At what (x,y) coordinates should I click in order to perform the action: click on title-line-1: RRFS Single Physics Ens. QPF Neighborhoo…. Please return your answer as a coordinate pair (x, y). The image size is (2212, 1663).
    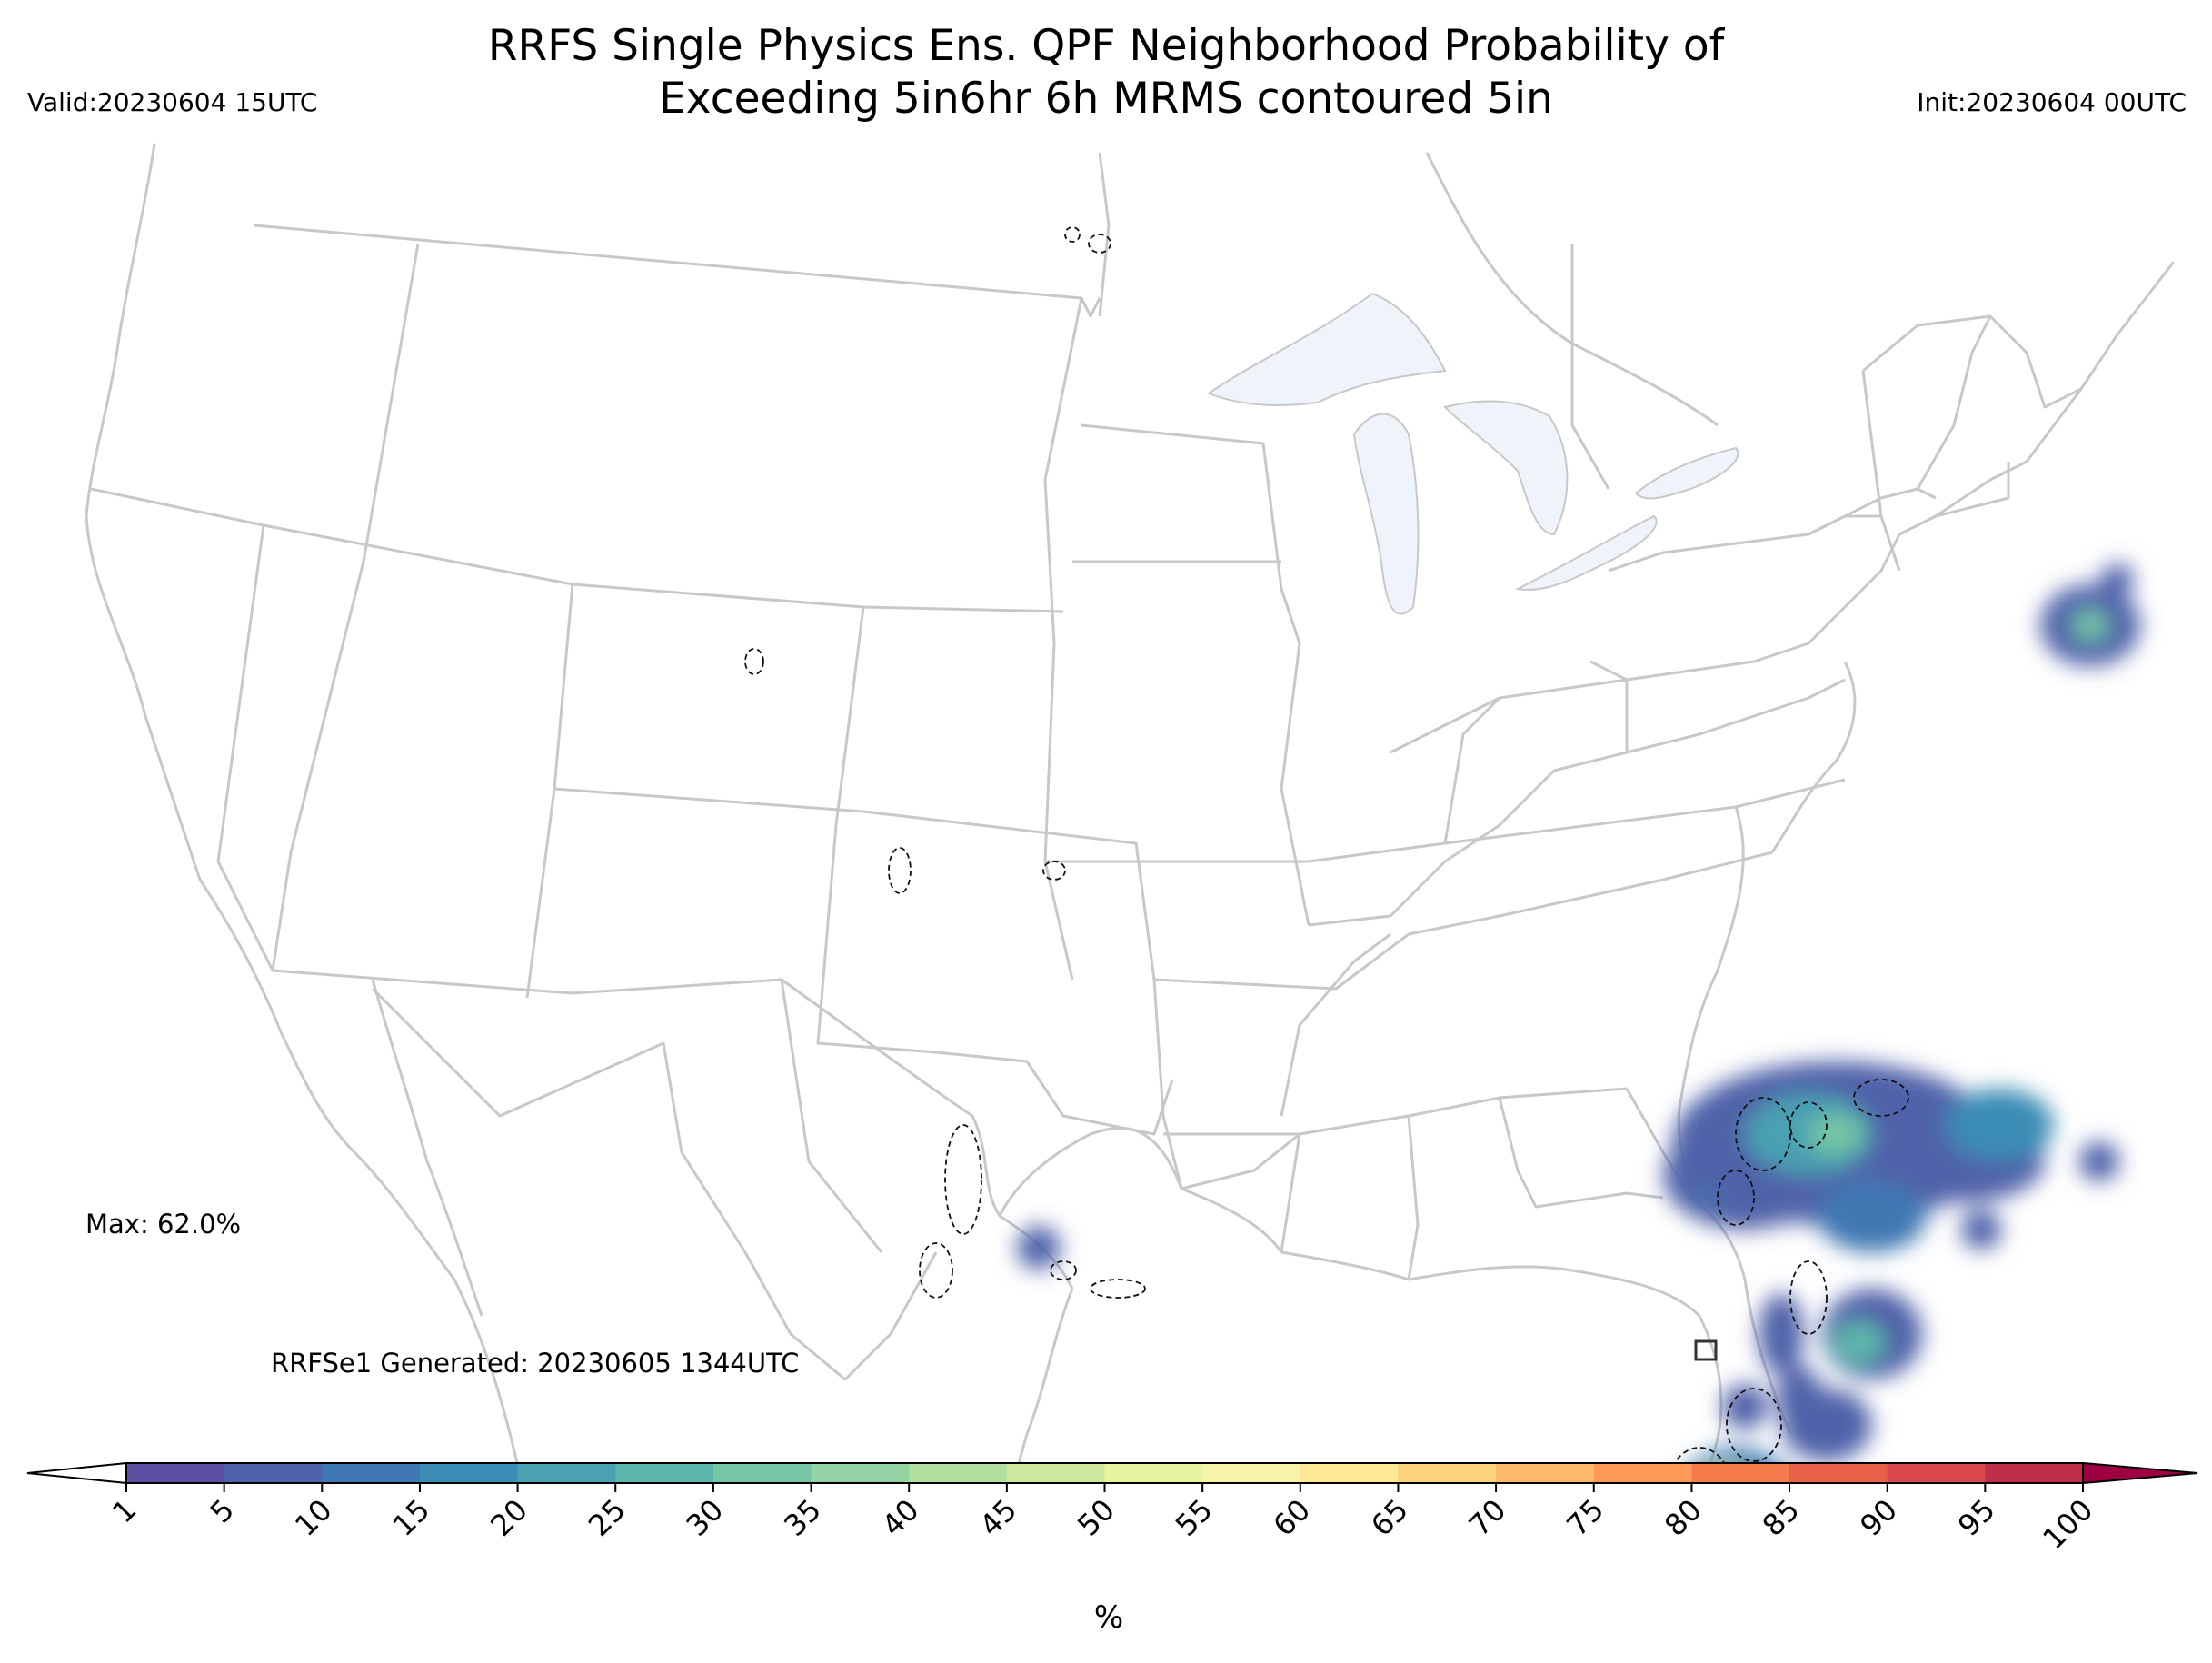
    Looking at the image, I should click on (1106, 46).